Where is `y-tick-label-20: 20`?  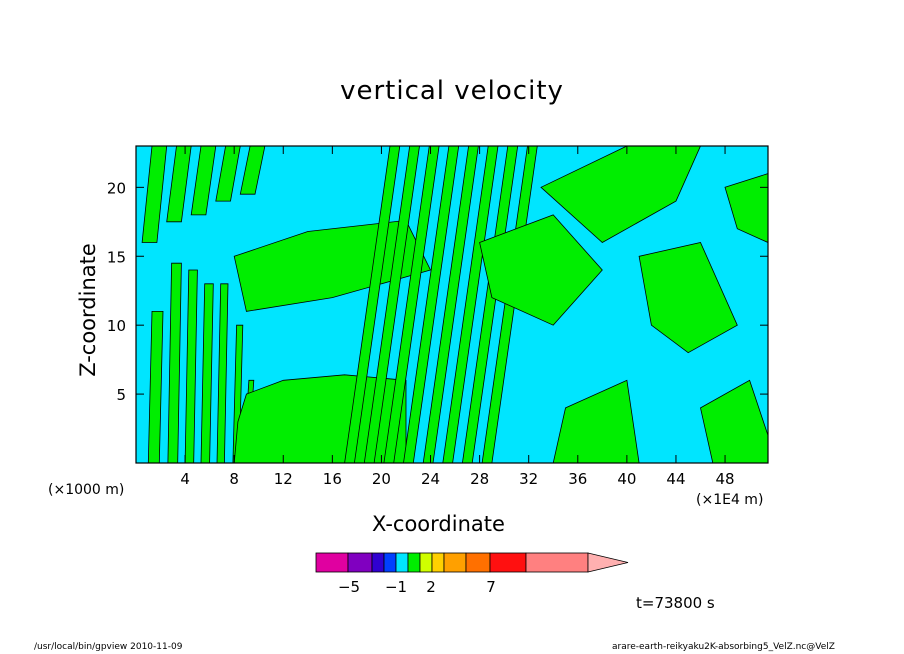
y-tick-label-20: 20 is located at coordinates (116, 188).